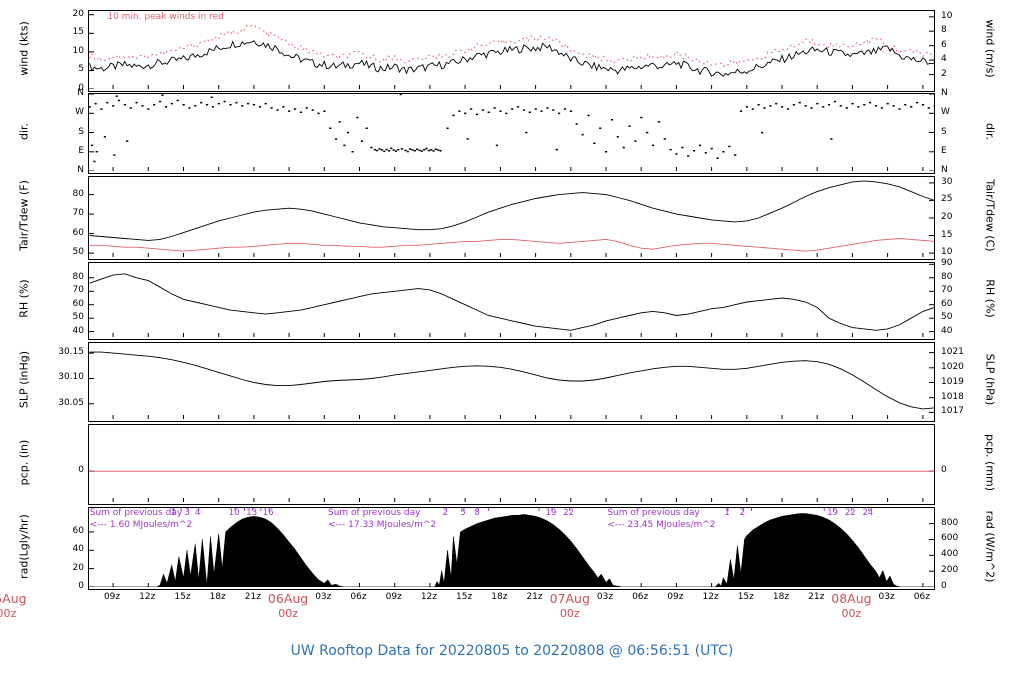  Describe the element at coordinates (851, 598) in the screenshot. I see `date-label: 08Aug` at that location.